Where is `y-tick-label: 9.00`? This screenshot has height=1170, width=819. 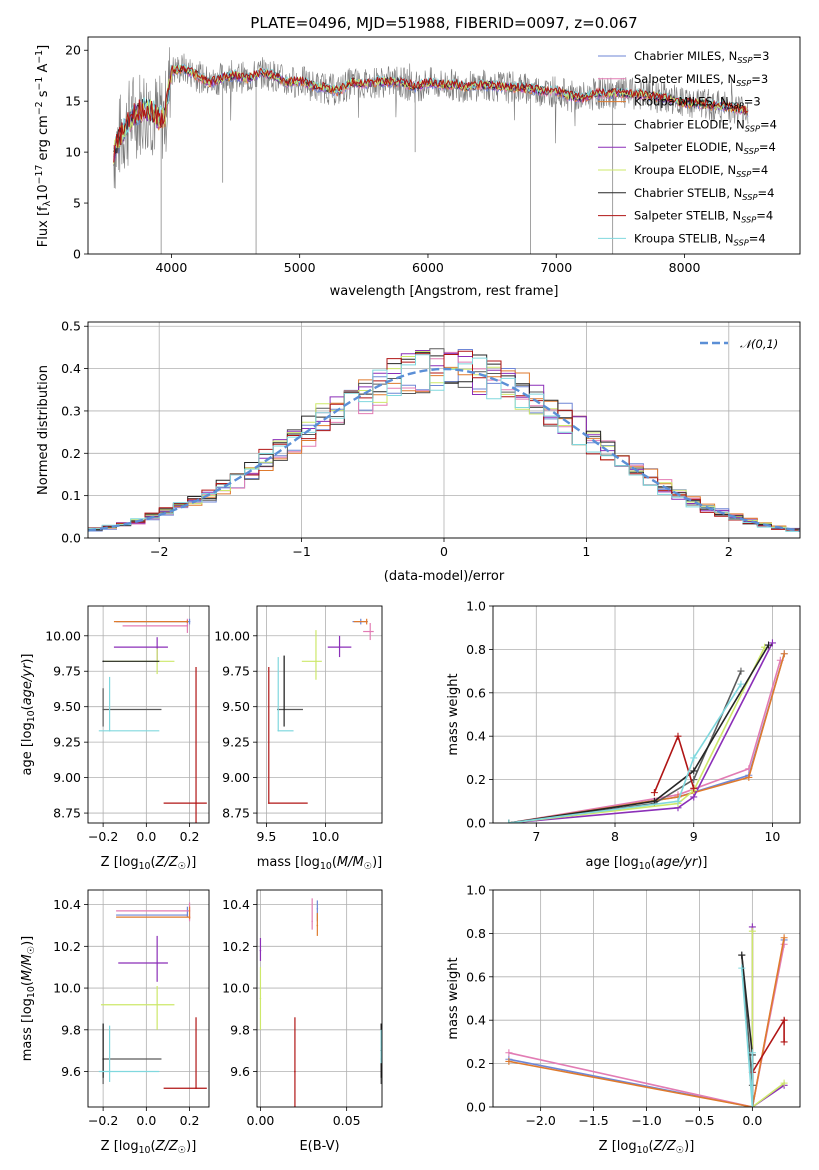
y-tick-label: 9.00 is located at coordinates (236, 777).